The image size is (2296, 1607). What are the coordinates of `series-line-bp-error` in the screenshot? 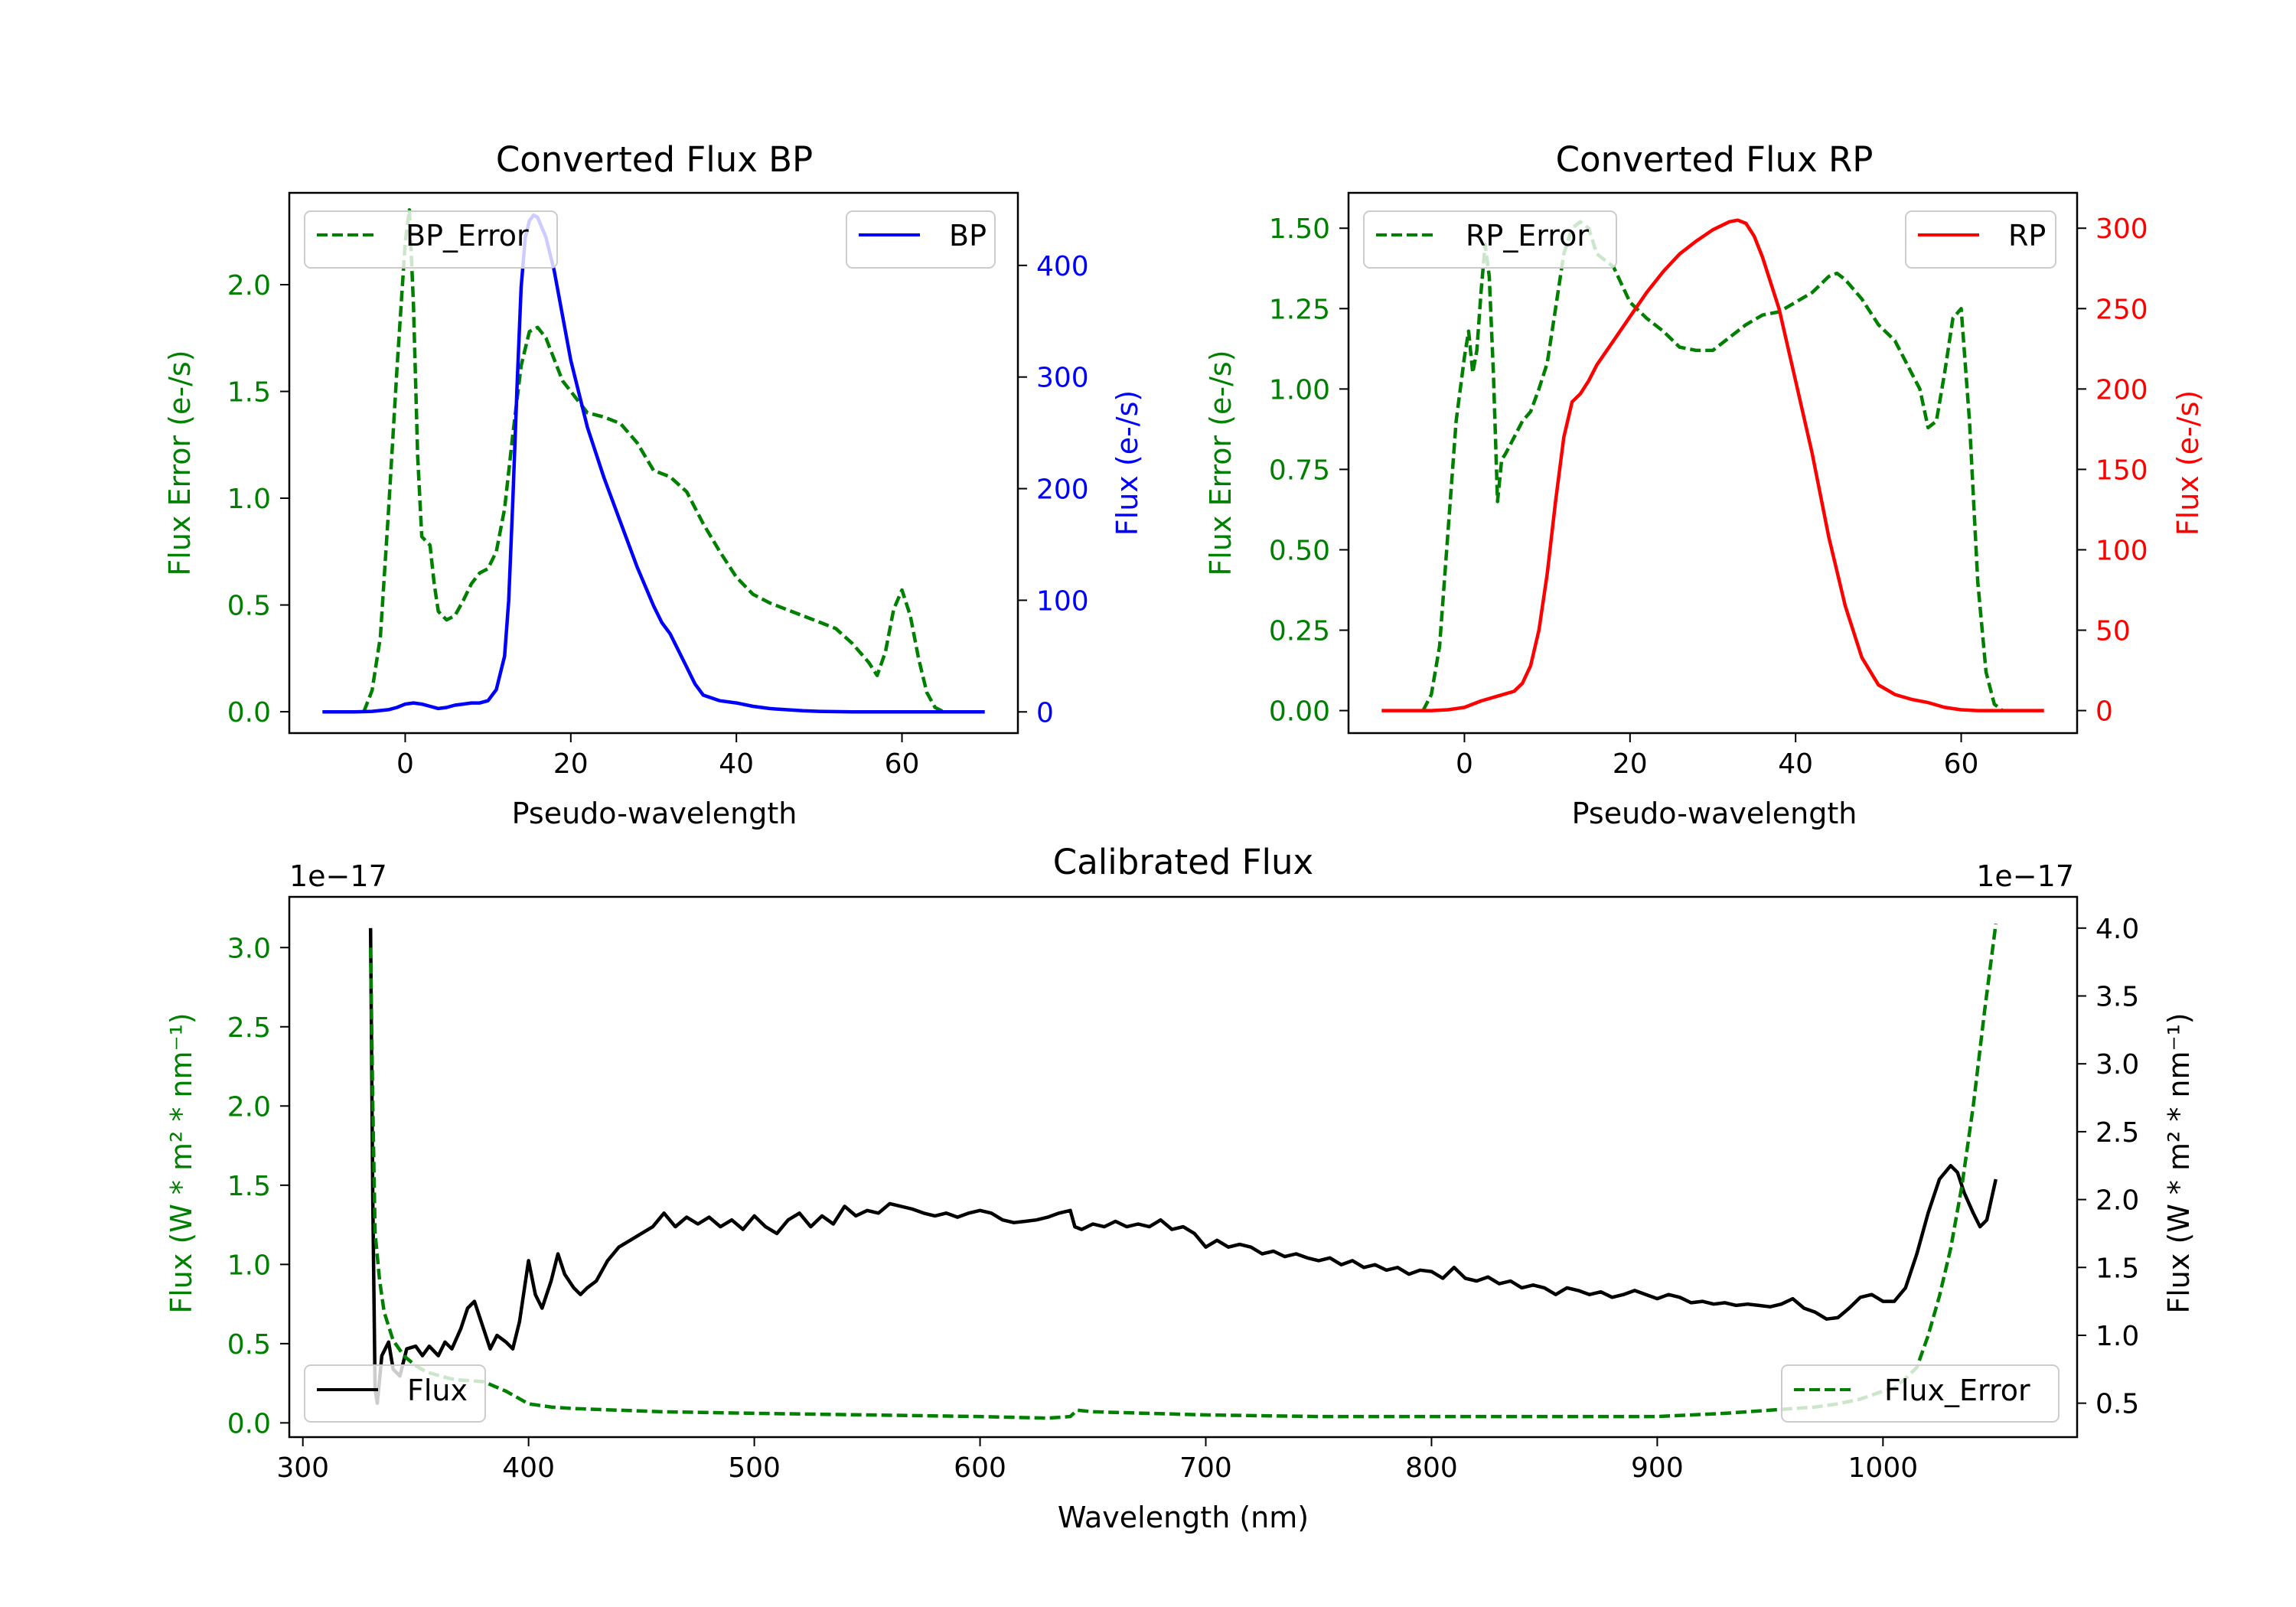 It's located at (653, 461).